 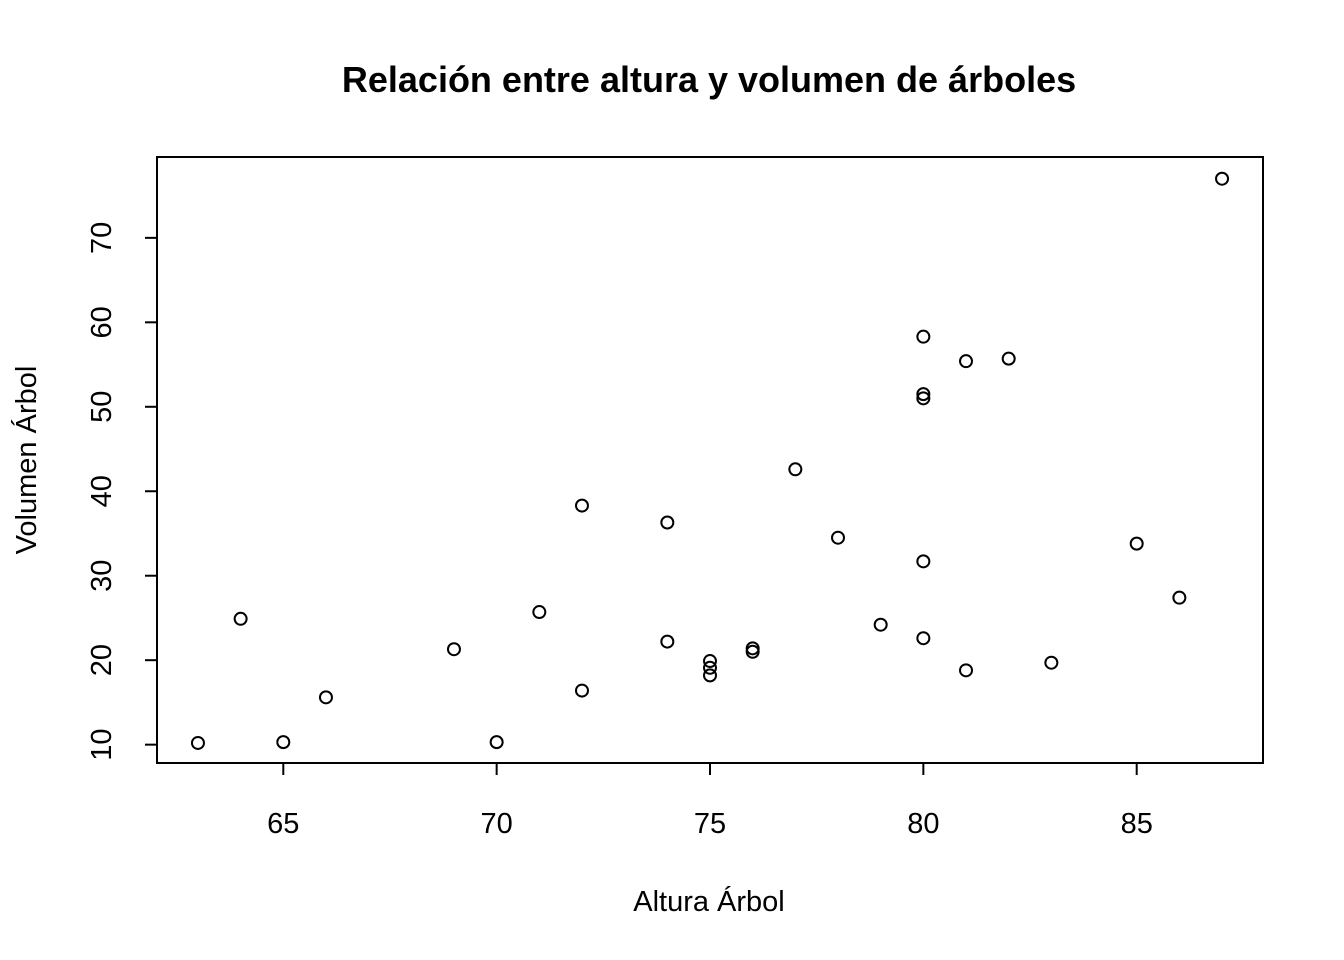 I want to click on y-tick-label: 40, so click(x=102, y=491).